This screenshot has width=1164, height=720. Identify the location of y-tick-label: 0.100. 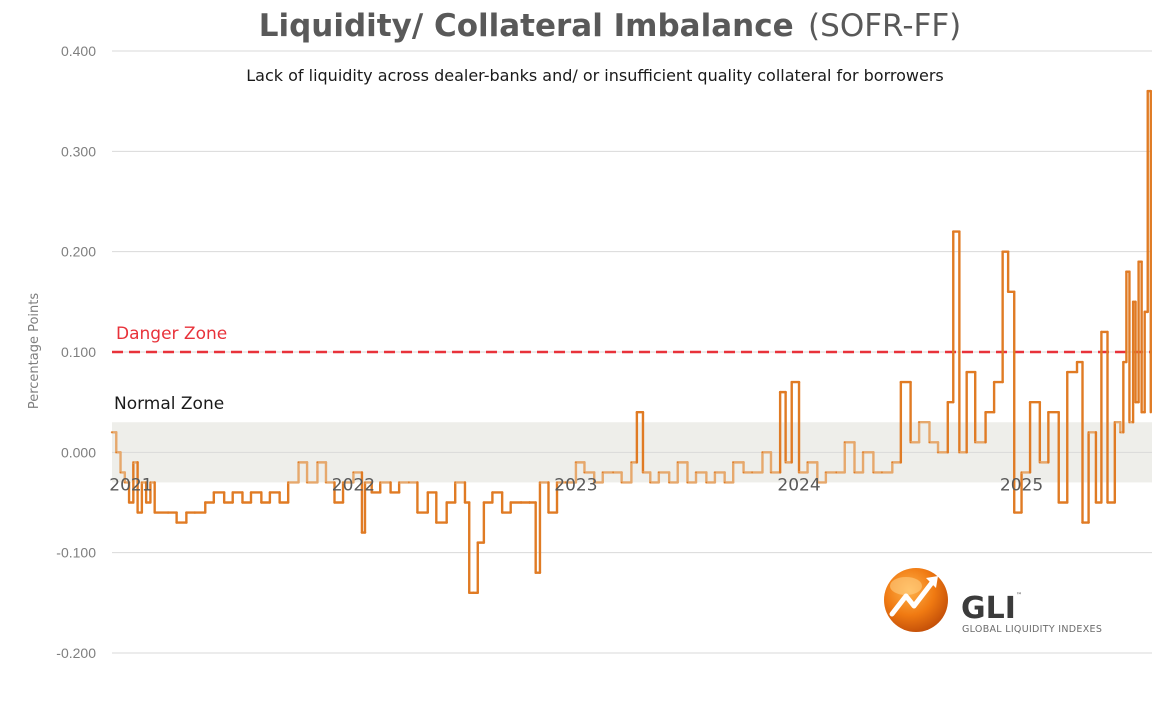
(78, 352).